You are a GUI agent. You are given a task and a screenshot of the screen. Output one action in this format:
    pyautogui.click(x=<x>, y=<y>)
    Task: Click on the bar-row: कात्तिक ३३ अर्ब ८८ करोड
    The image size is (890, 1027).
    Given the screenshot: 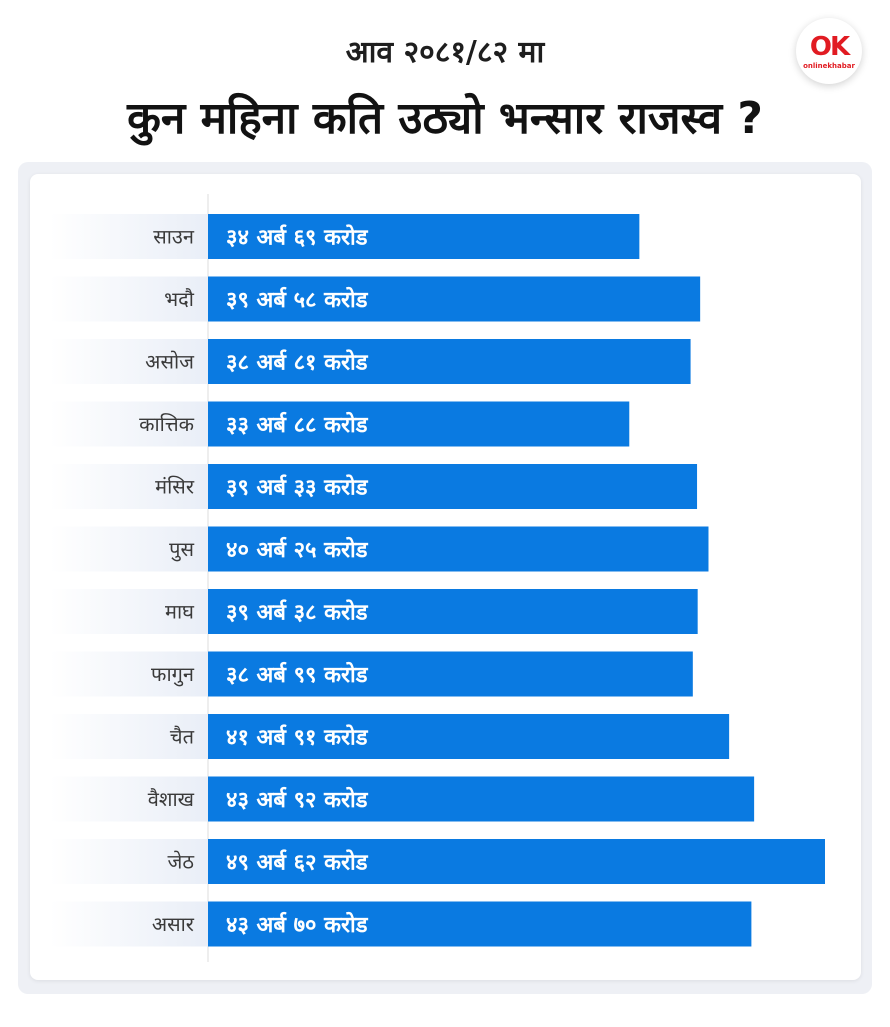 What is the action you would take?
    pyautogui.click(x=340, y=424)
    